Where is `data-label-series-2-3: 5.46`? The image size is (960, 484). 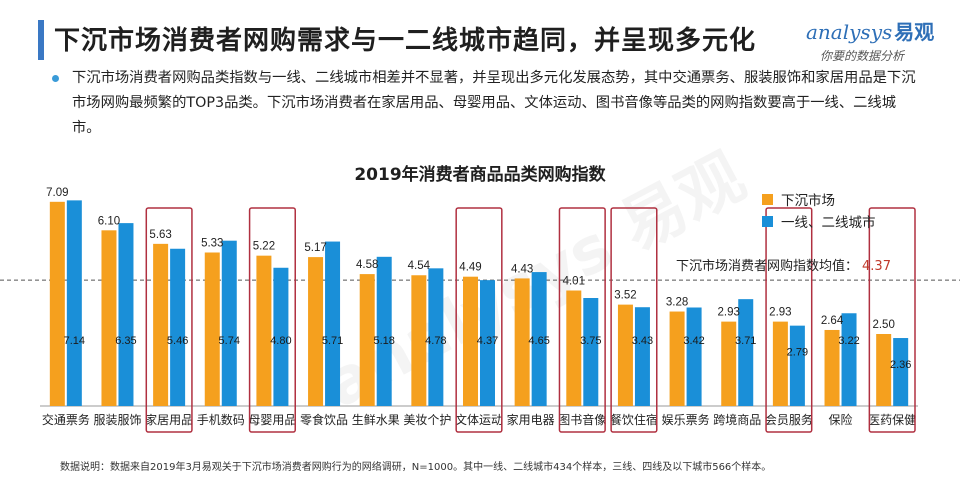
data-label-series-2-3: 5.46 is located at coordinates (177, 341).